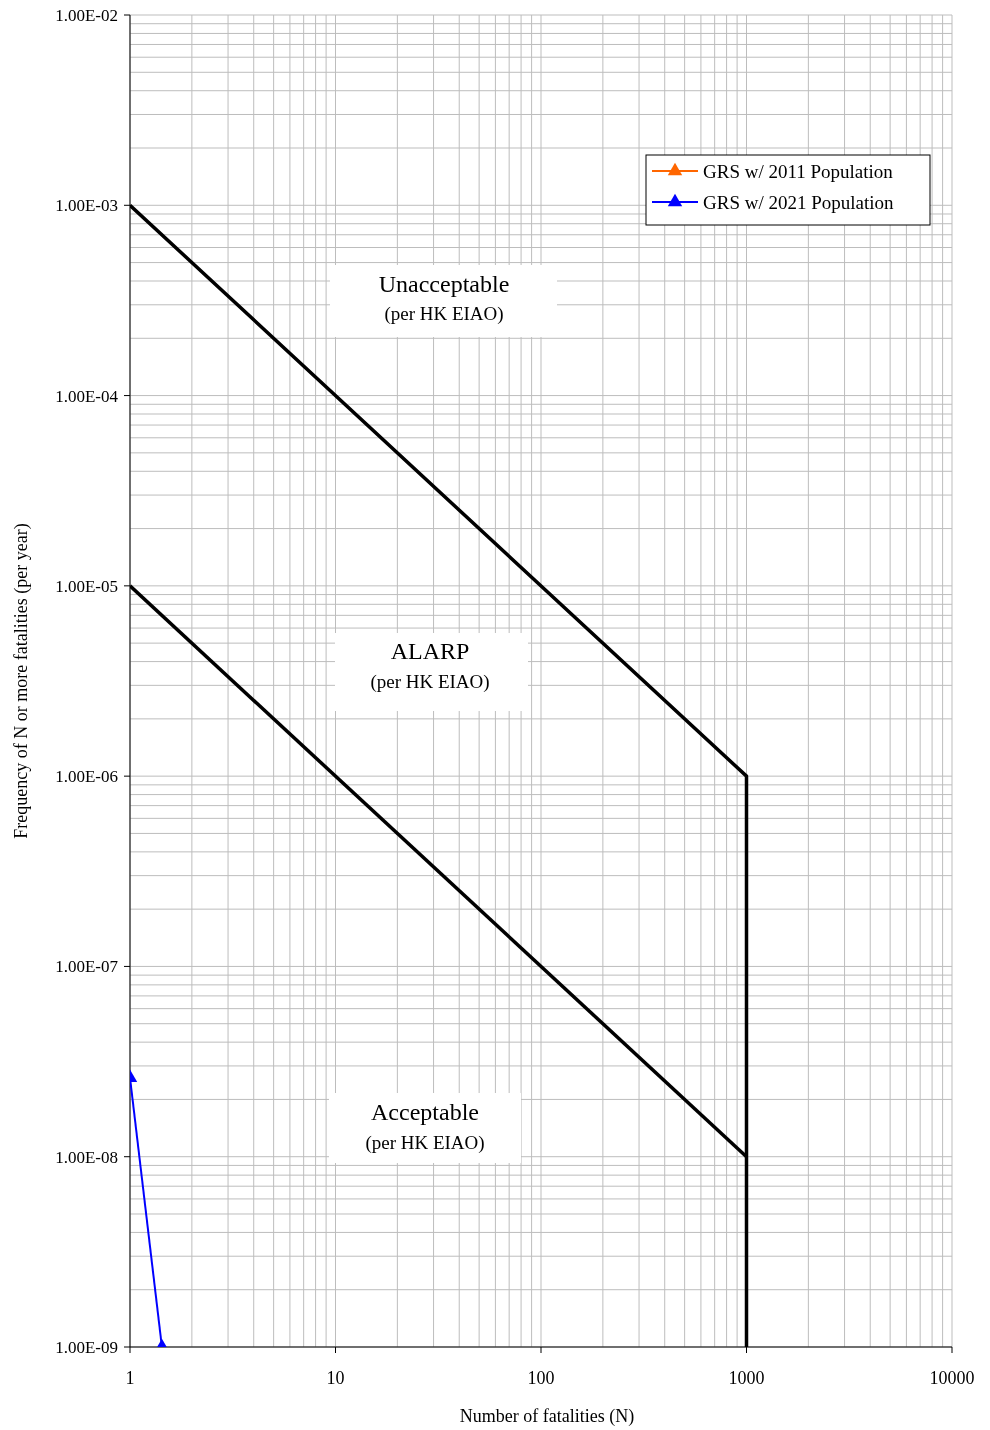 This screenshot has width=990, height=1430. Describe the element at coordinates (87, 967) in the screenshot. I see `y-tick-label: 1.00E-07` at that location.